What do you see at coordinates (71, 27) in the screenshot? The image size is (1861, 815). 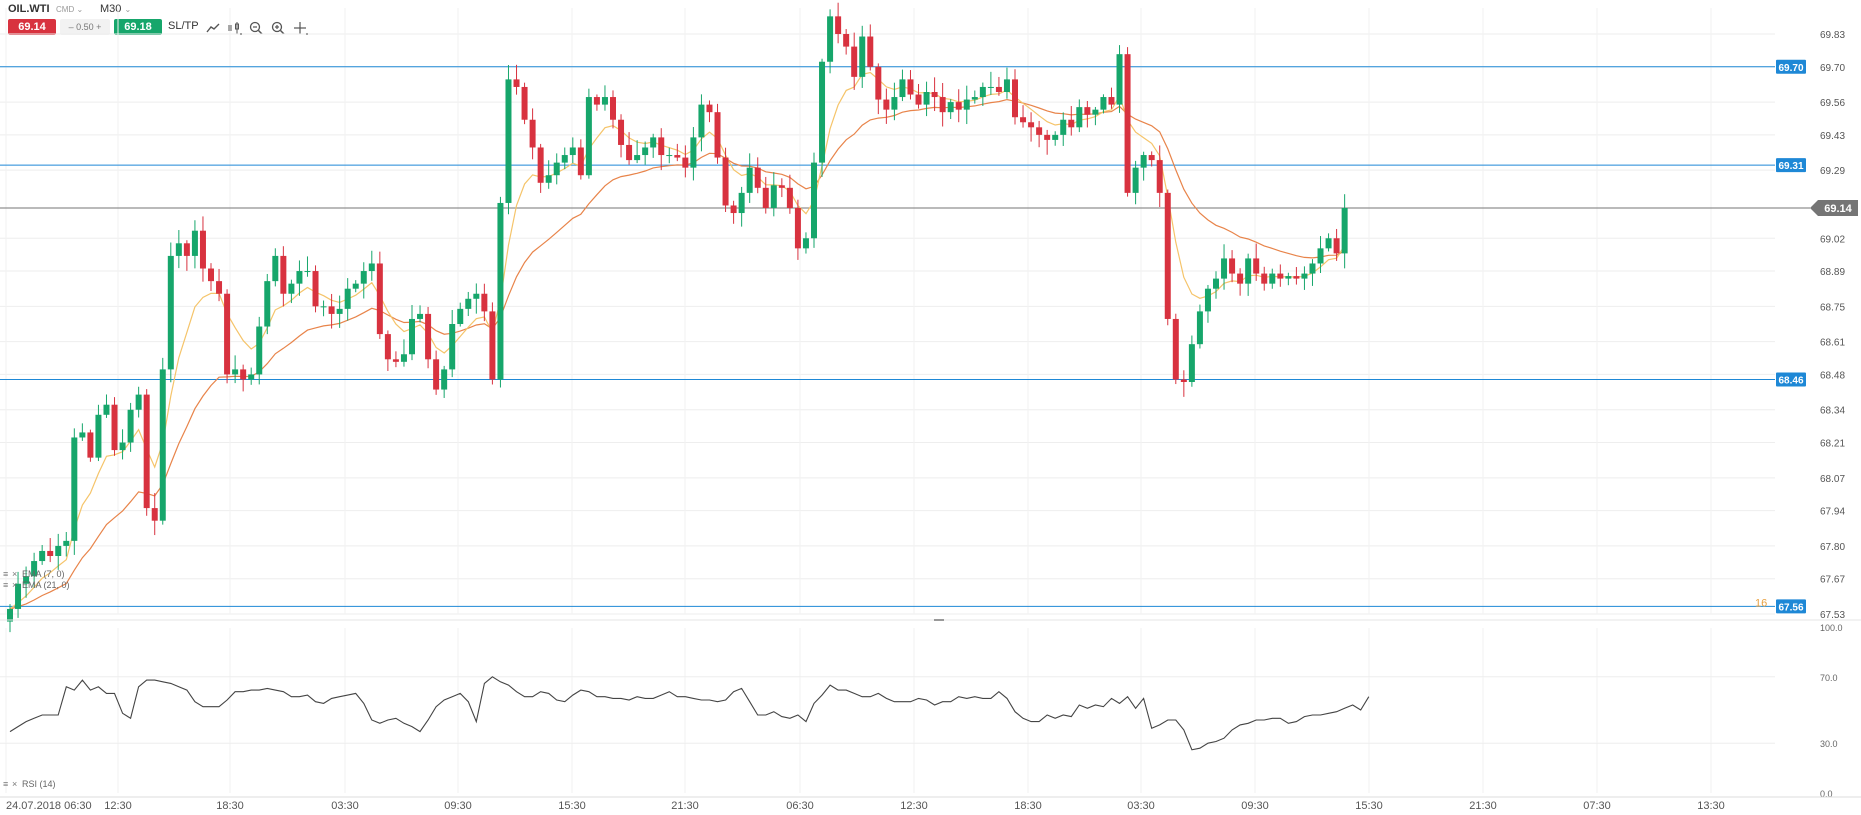 I see `minus-icon: –` at bounding box center [71, 27].